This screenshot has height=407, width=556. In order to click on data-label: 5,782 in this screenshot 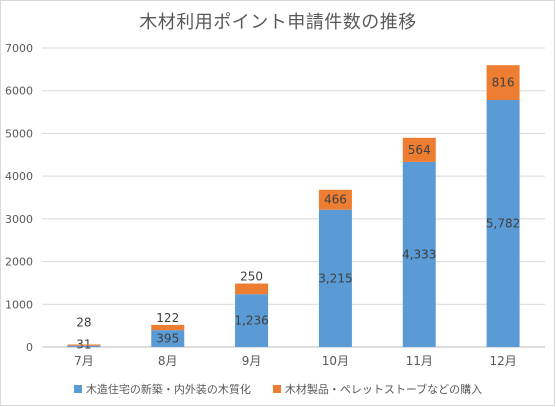, I will do `click(503, 224)`.